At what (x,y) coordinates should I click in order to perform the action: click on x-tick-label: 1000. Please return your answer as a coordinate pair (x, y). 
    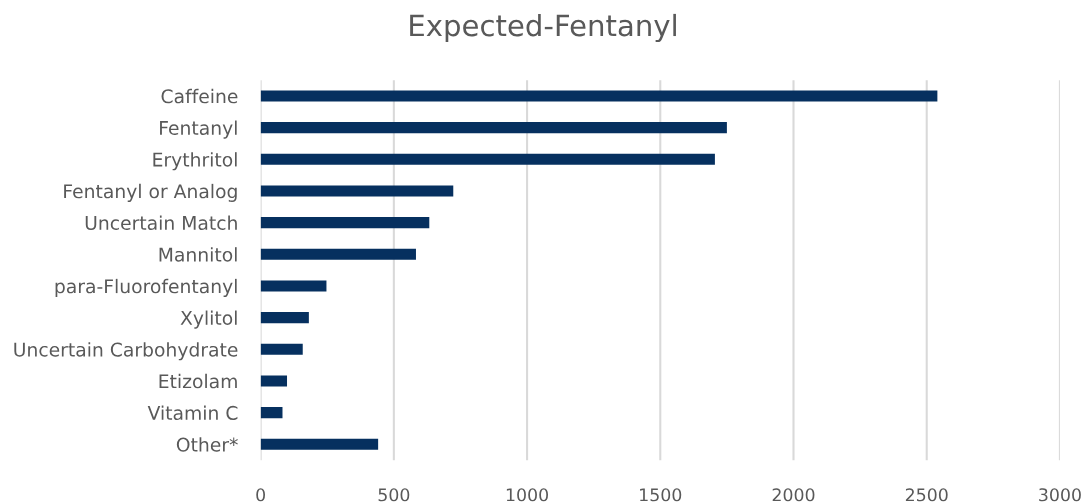
    Looking at the image, I should click on (527, 495).